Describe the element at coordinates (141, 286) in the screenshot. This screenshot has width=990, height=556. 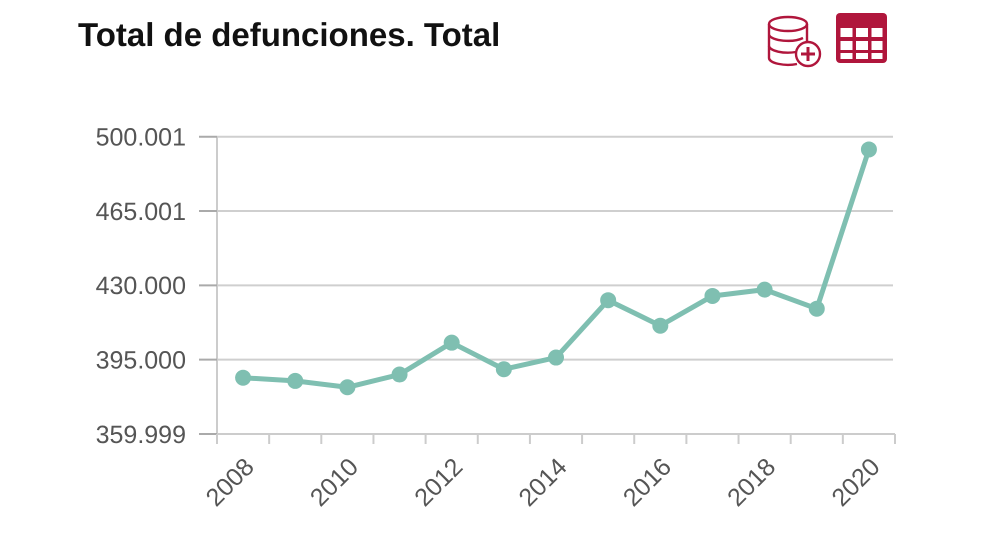
I see `y-tick-label: 430.000` at that location.